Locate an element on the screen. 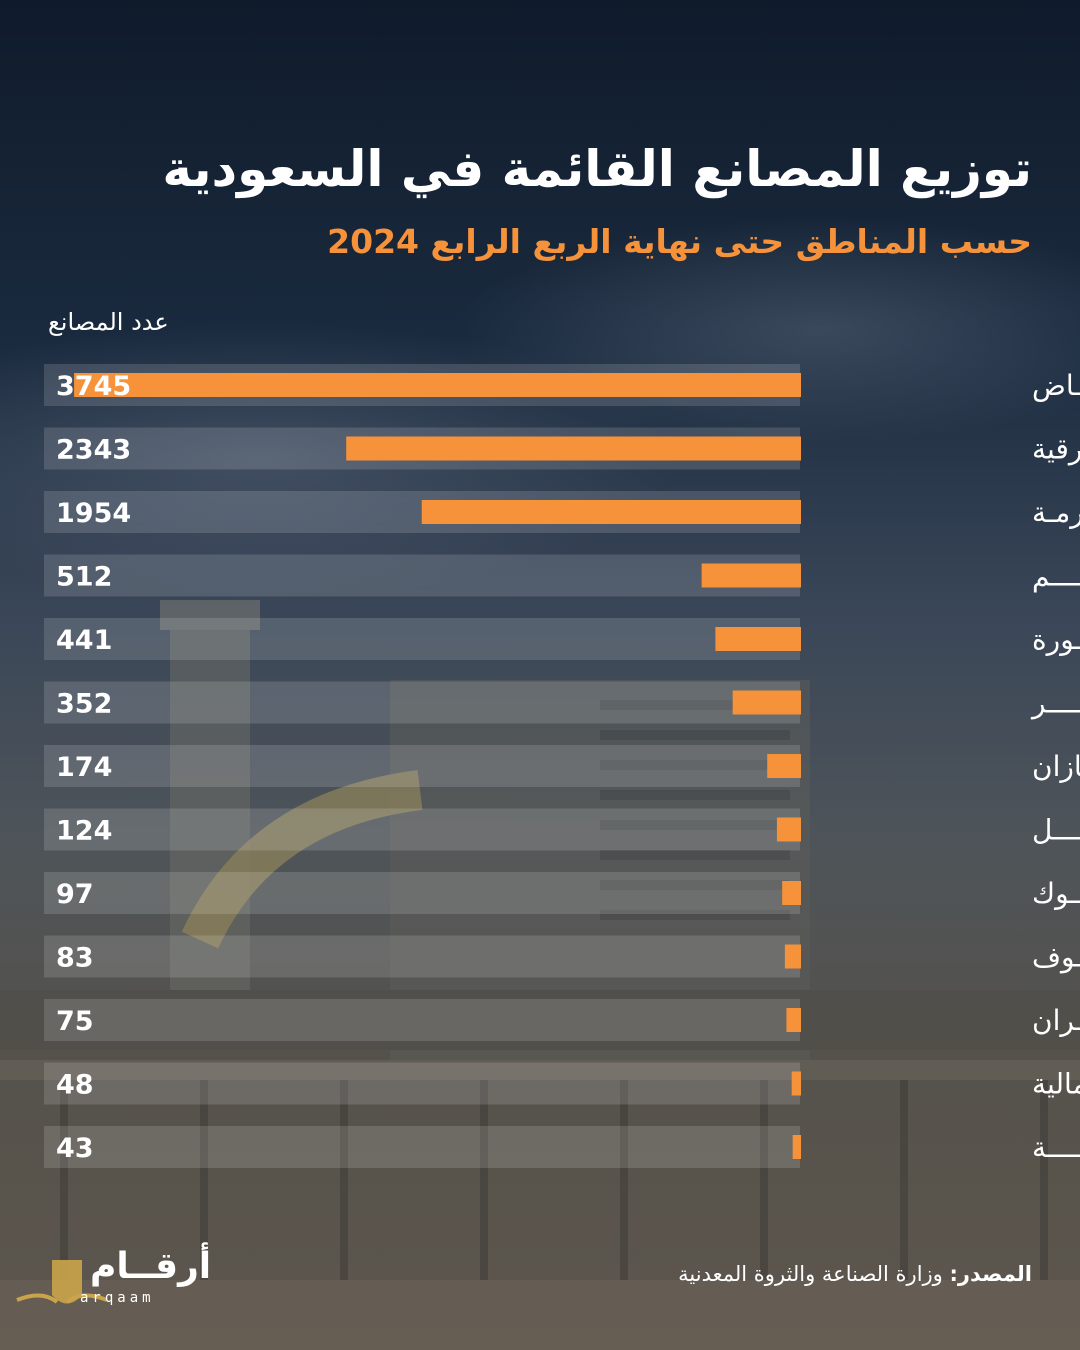  value-label: 3745 is located at coordinates (93, 386).